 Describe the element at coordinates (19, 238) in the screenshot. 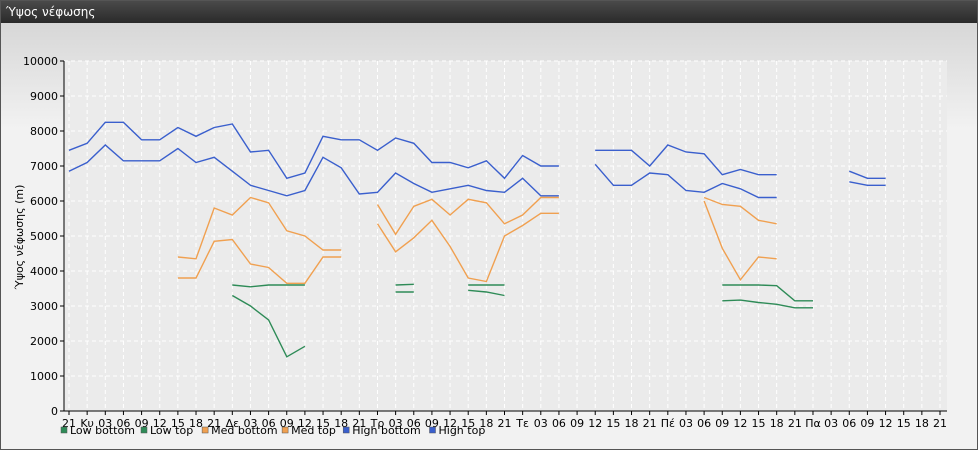

I see `y-axis-label: Ύψος νέφωσης (m)` at that location.